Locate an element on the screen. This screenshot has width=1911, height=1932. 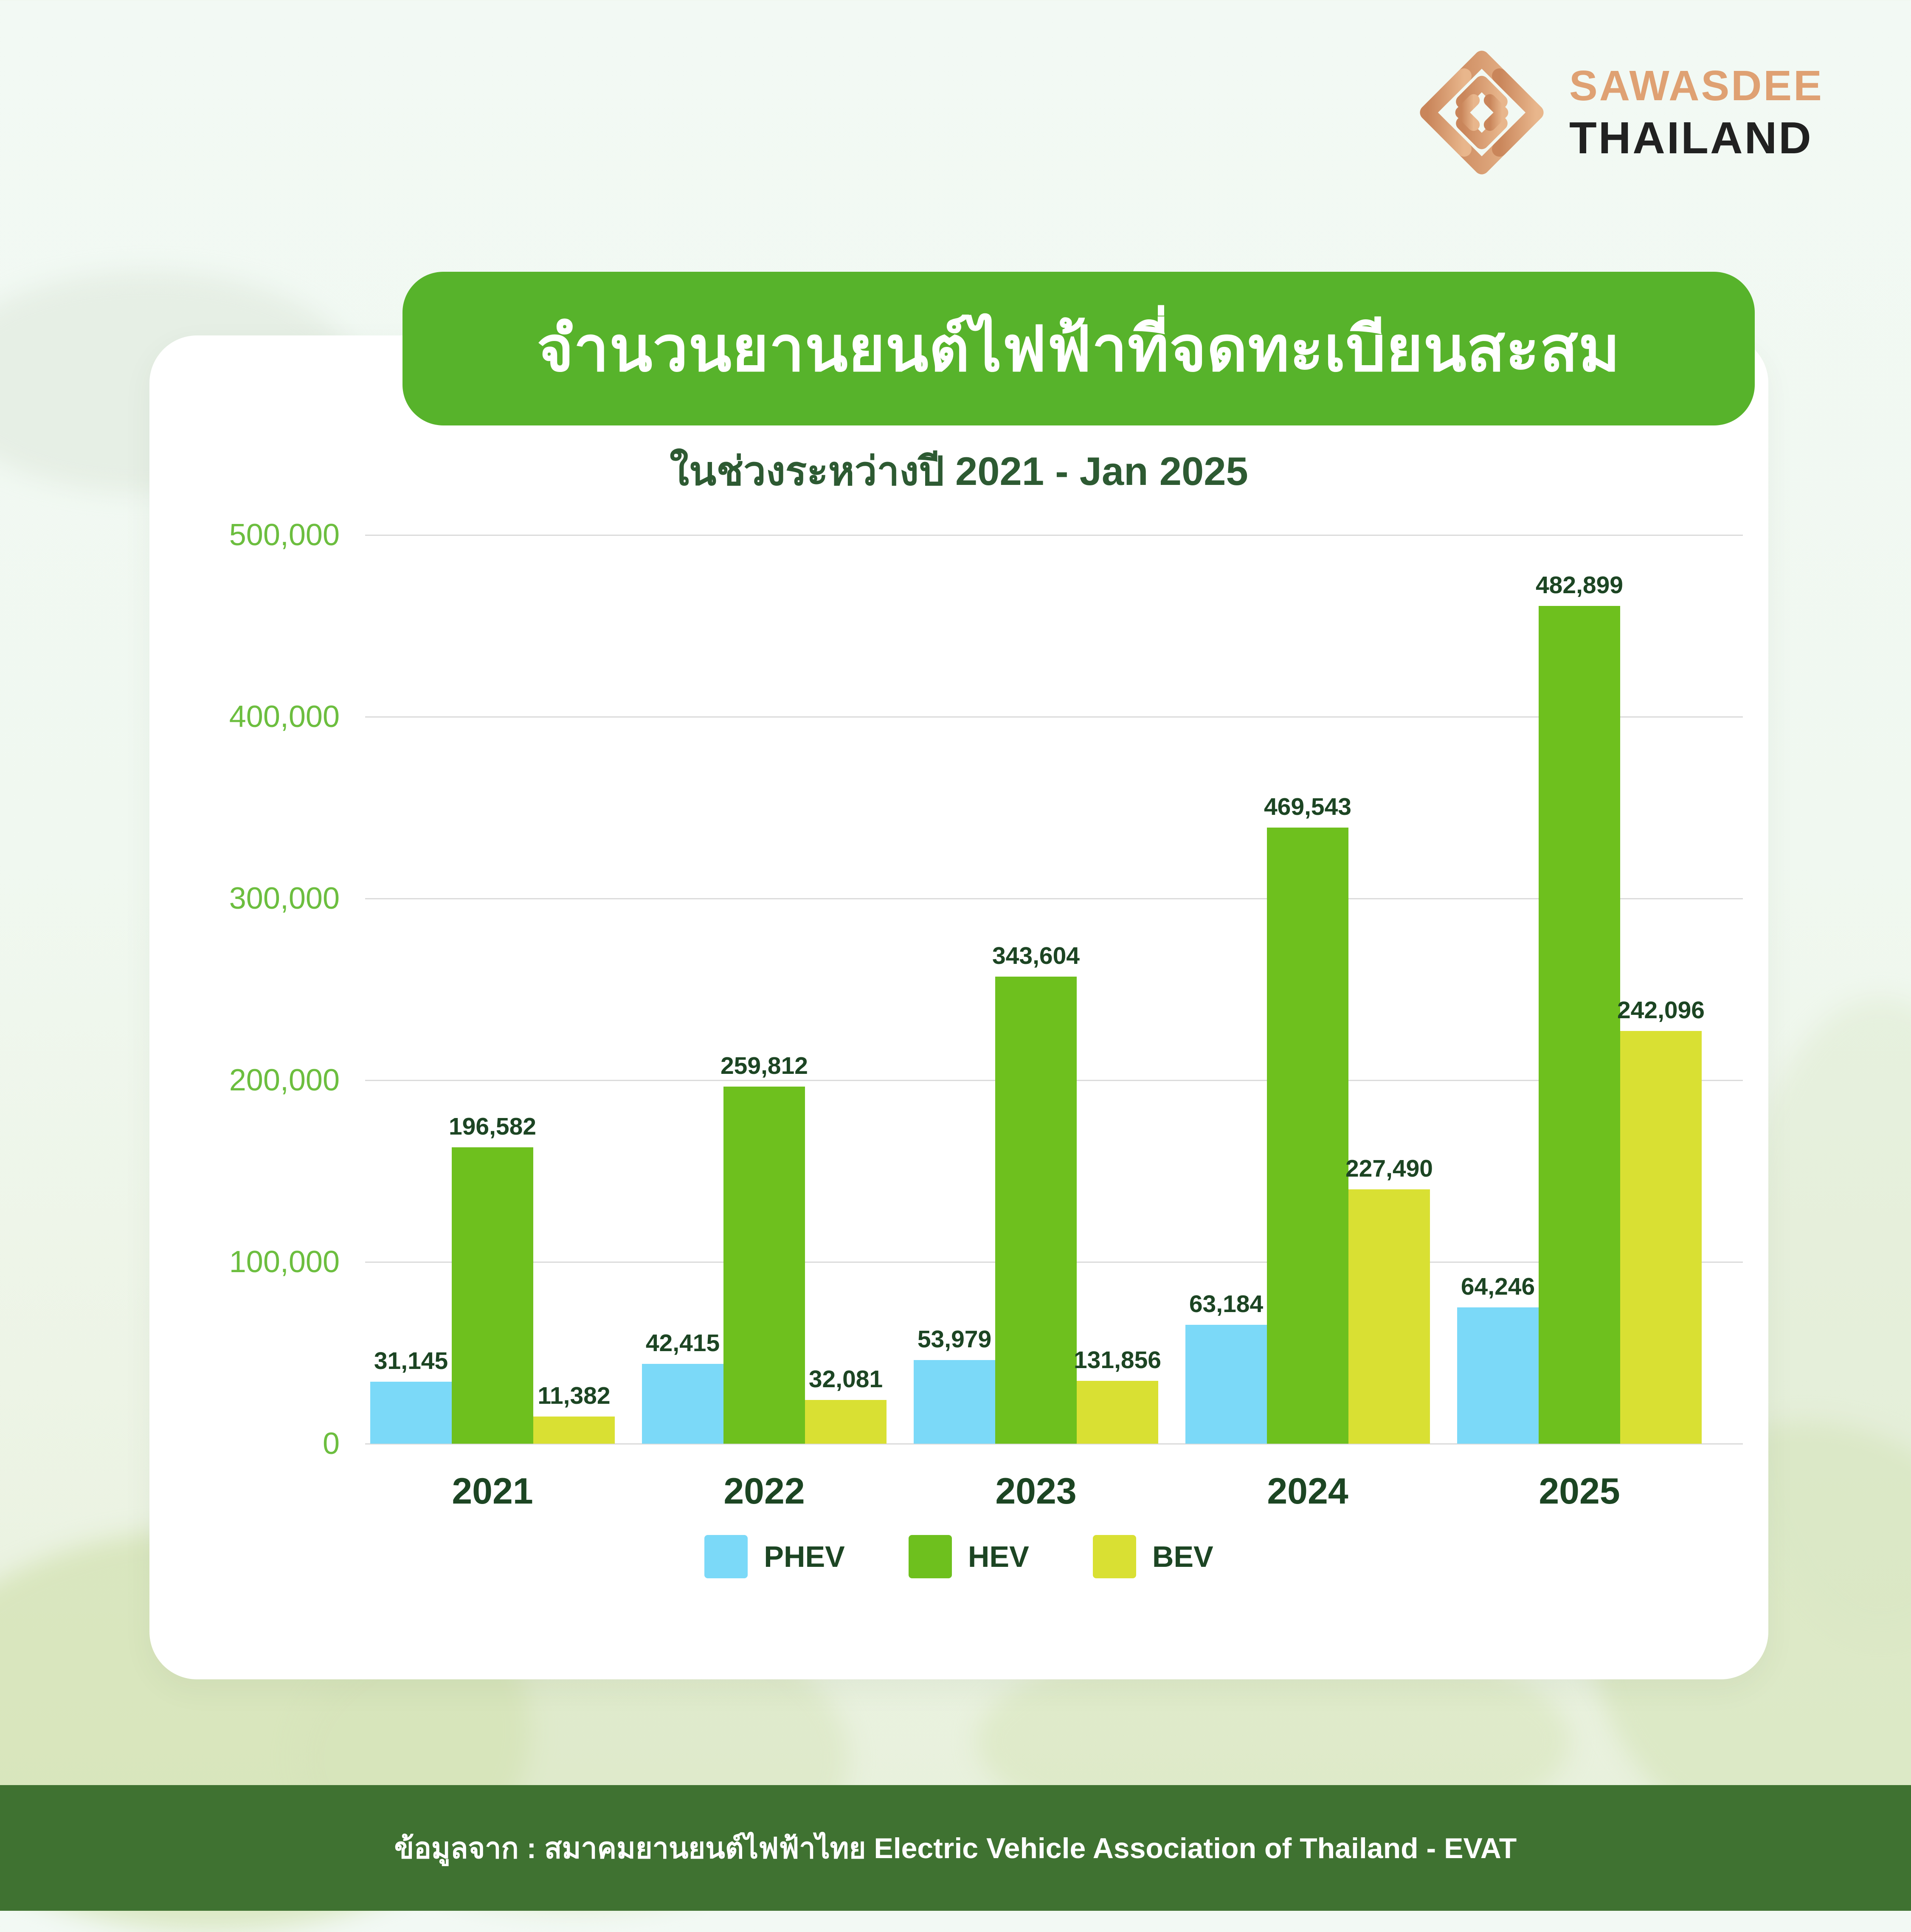
y-axis-tick-400000: 400,000 is located at coordinates (284, 717).